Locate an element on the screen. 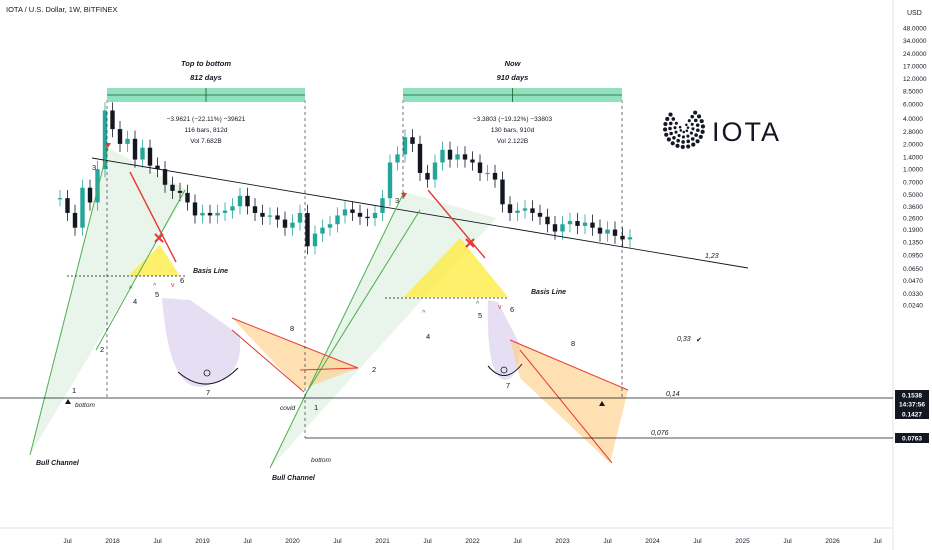  check-icon: ✔ is located at coordinates (699, 340).